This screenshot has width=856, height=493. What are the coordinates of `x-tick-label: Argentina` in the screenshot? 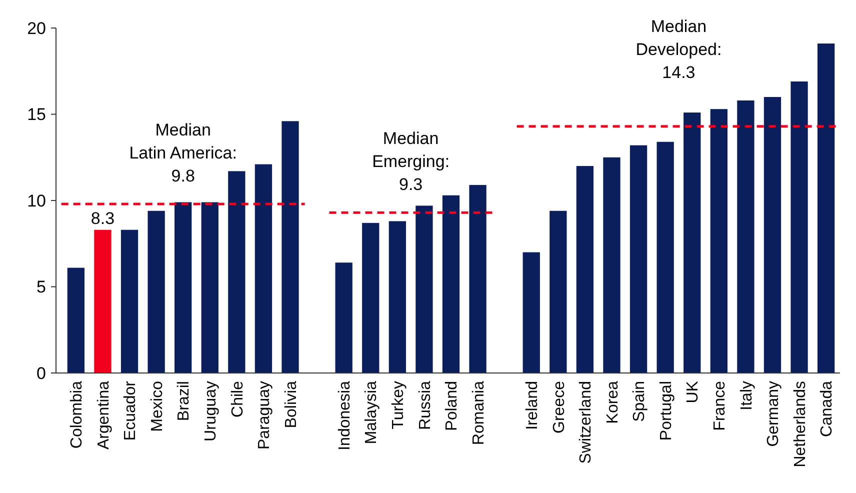 It's located at (103, 415).